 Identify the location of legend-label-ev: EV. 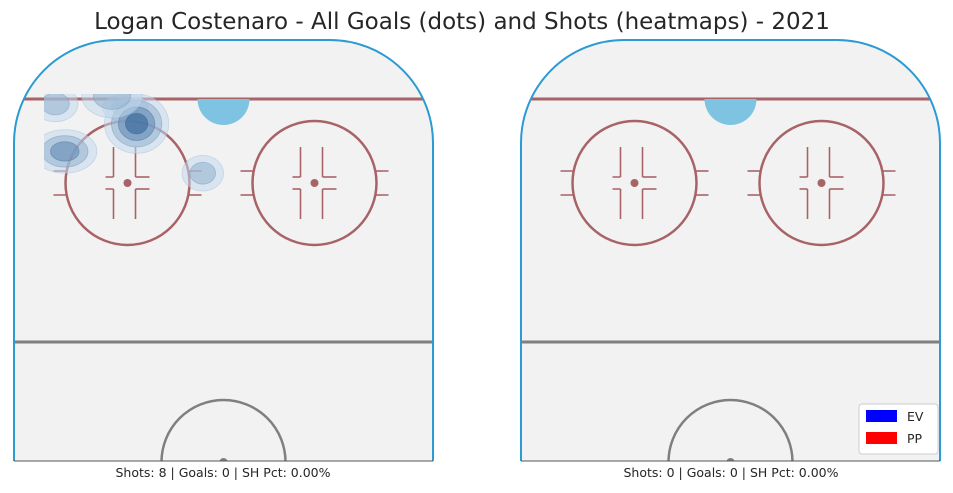
(915, 416).